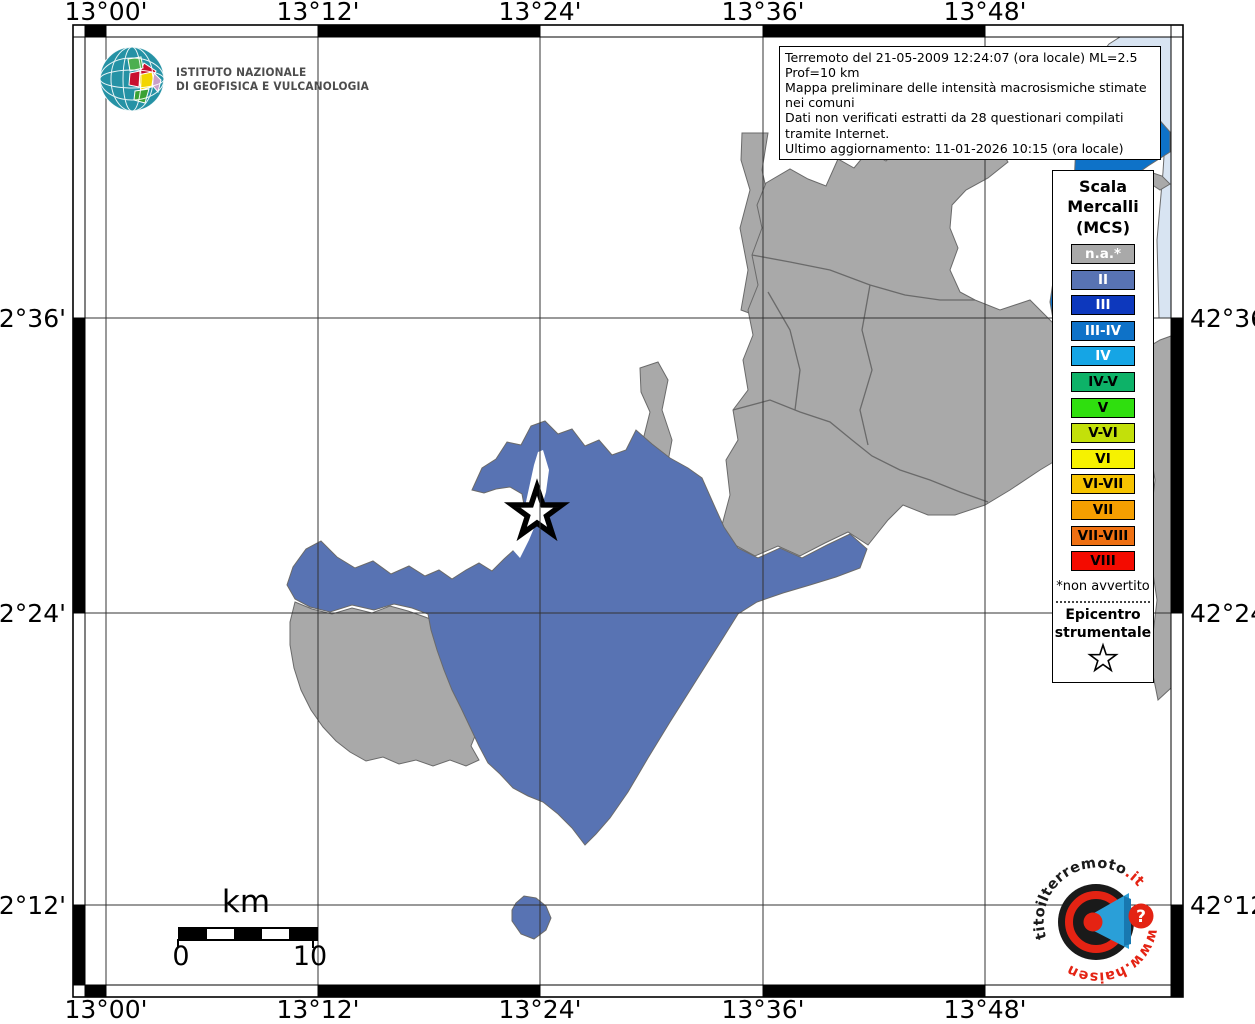 This screenshot has height=1024, width=1255. What do you see at coordinates (1103, 227) in the screenshot?
I see `legend-title-line3: (MCS)` at bounding box center [1103, 227].